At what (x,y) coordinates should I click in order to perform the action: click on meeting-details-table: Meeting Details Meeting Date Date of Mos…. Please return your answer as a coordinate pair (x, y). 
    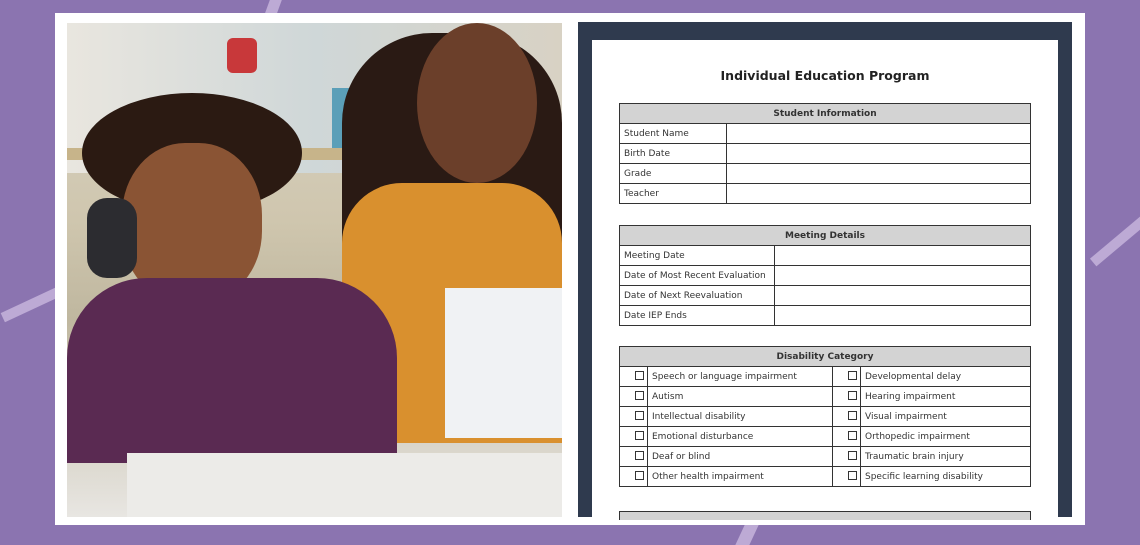
    Looking at the image, I should click on (825, 275).